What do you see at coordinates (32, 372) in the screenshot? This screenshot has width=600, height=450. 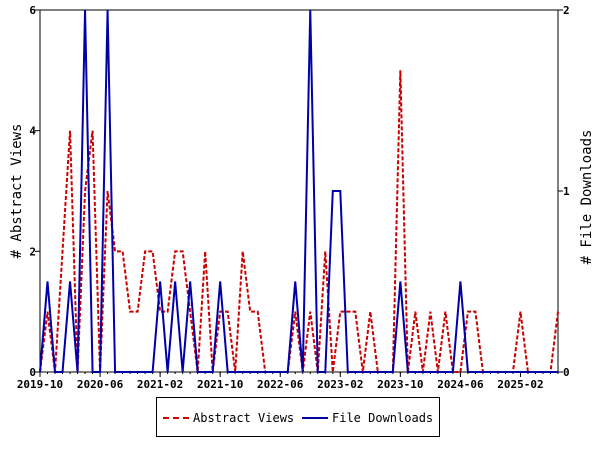 I see `left-y-tick-label: 0` at bounding box center [32, 372].